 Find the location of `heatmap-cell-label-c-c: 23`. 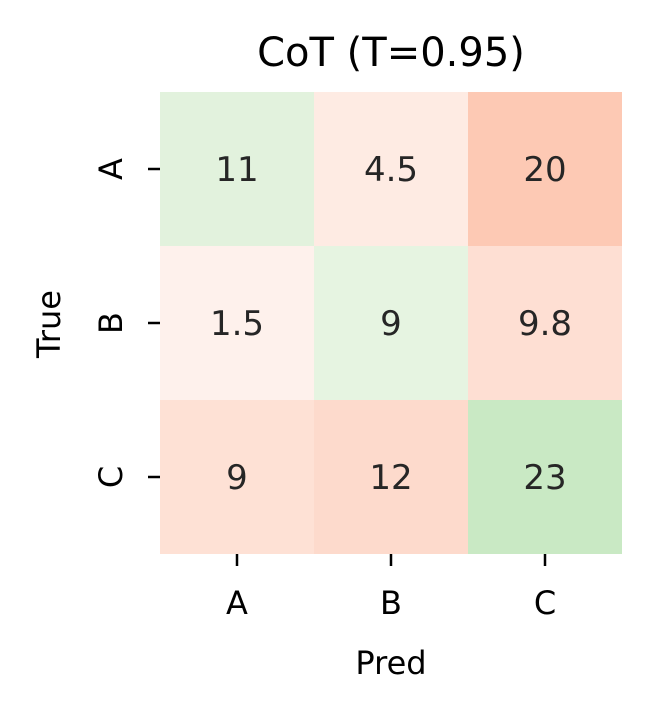

heatmap-cell-label-c-c: 23 is located at coordinates (544, 478).